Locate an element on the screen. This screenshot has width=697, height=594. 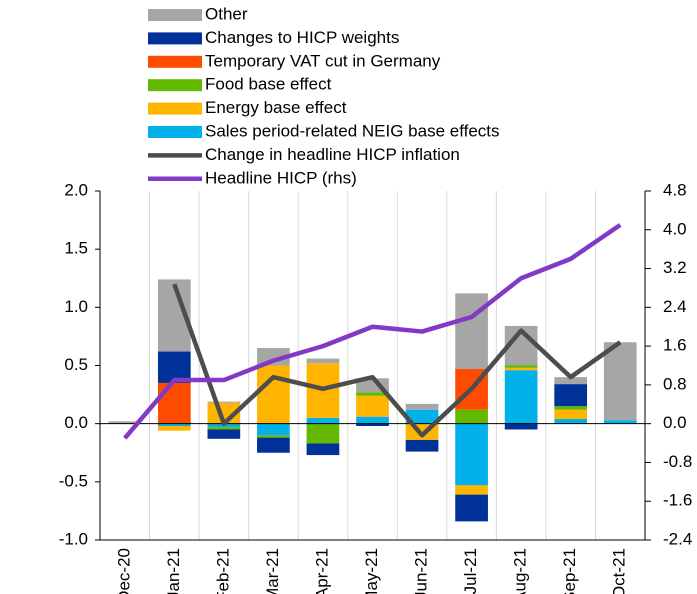
y2-tick-label: 4.8 is located at coordinates (675, 189).